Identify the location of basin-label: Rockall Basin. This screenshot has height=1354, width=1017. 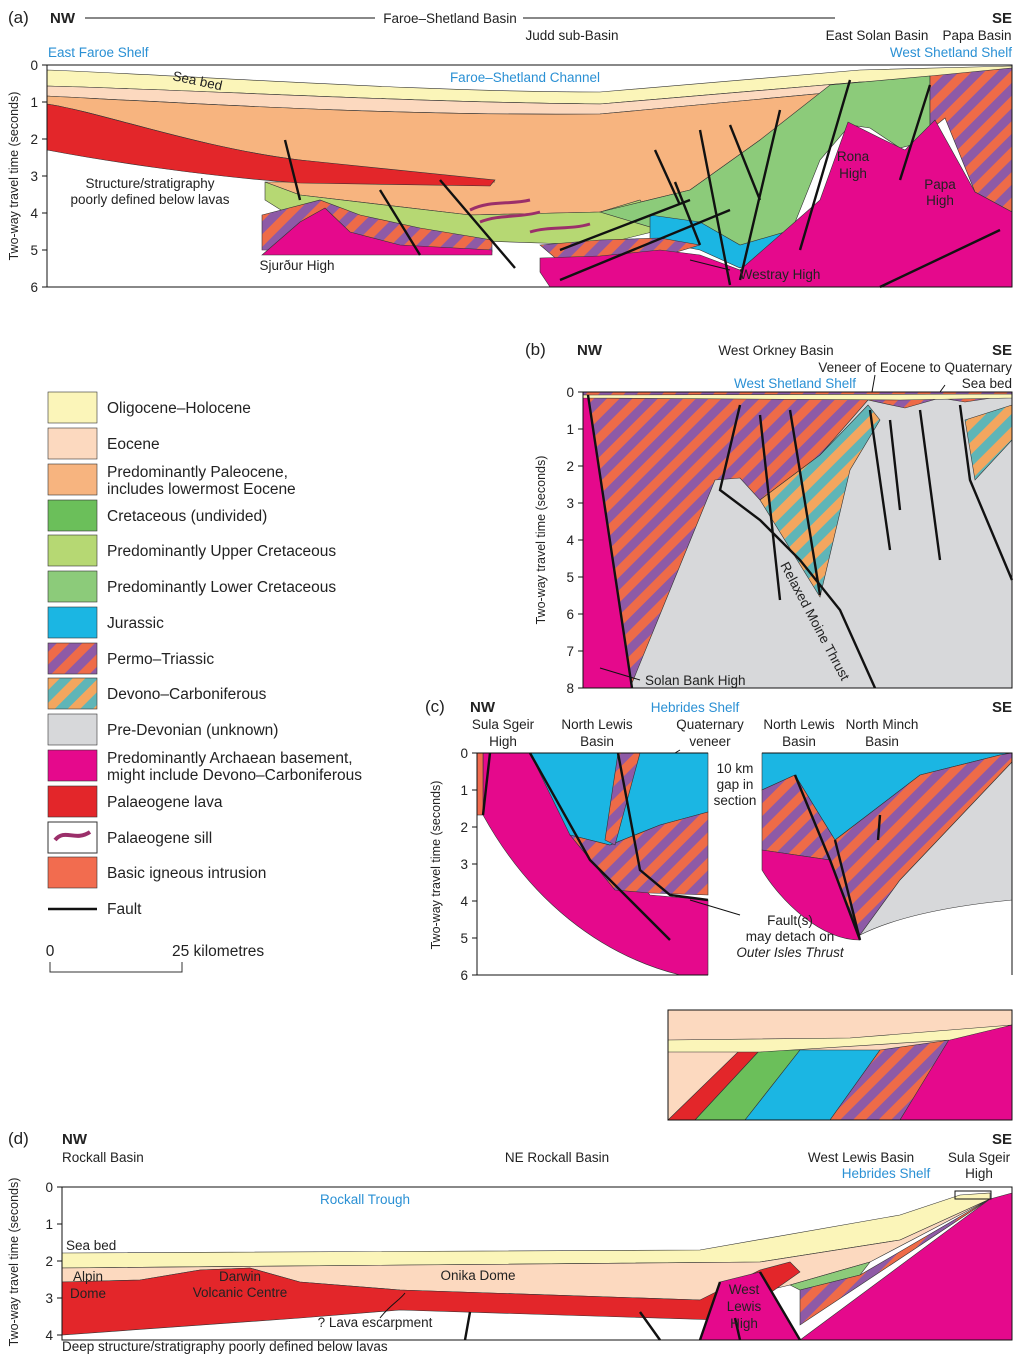
(103, 1157).